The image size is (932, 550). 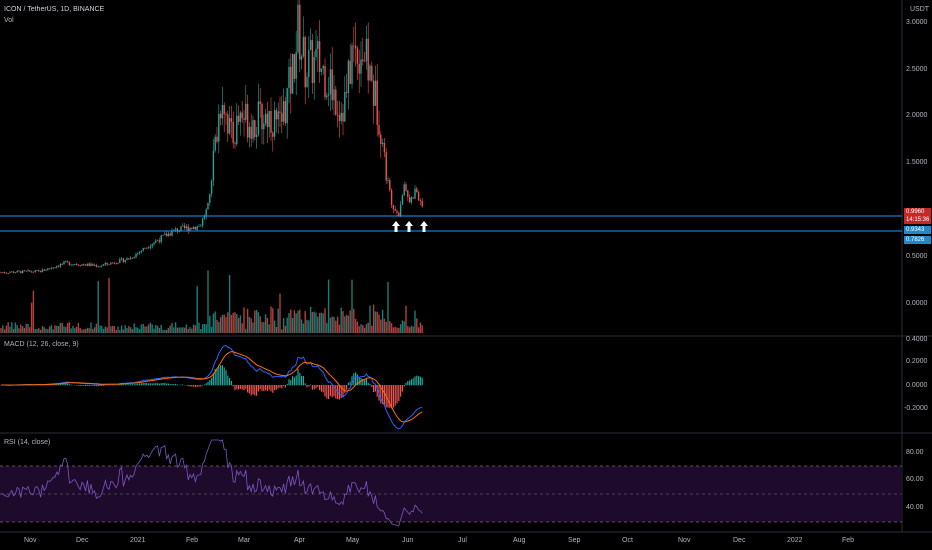 What do you see at coordinates (915, 452) in the screenshot?
I see `rsi-tick: 80.00` at bounding box center [915, 452].